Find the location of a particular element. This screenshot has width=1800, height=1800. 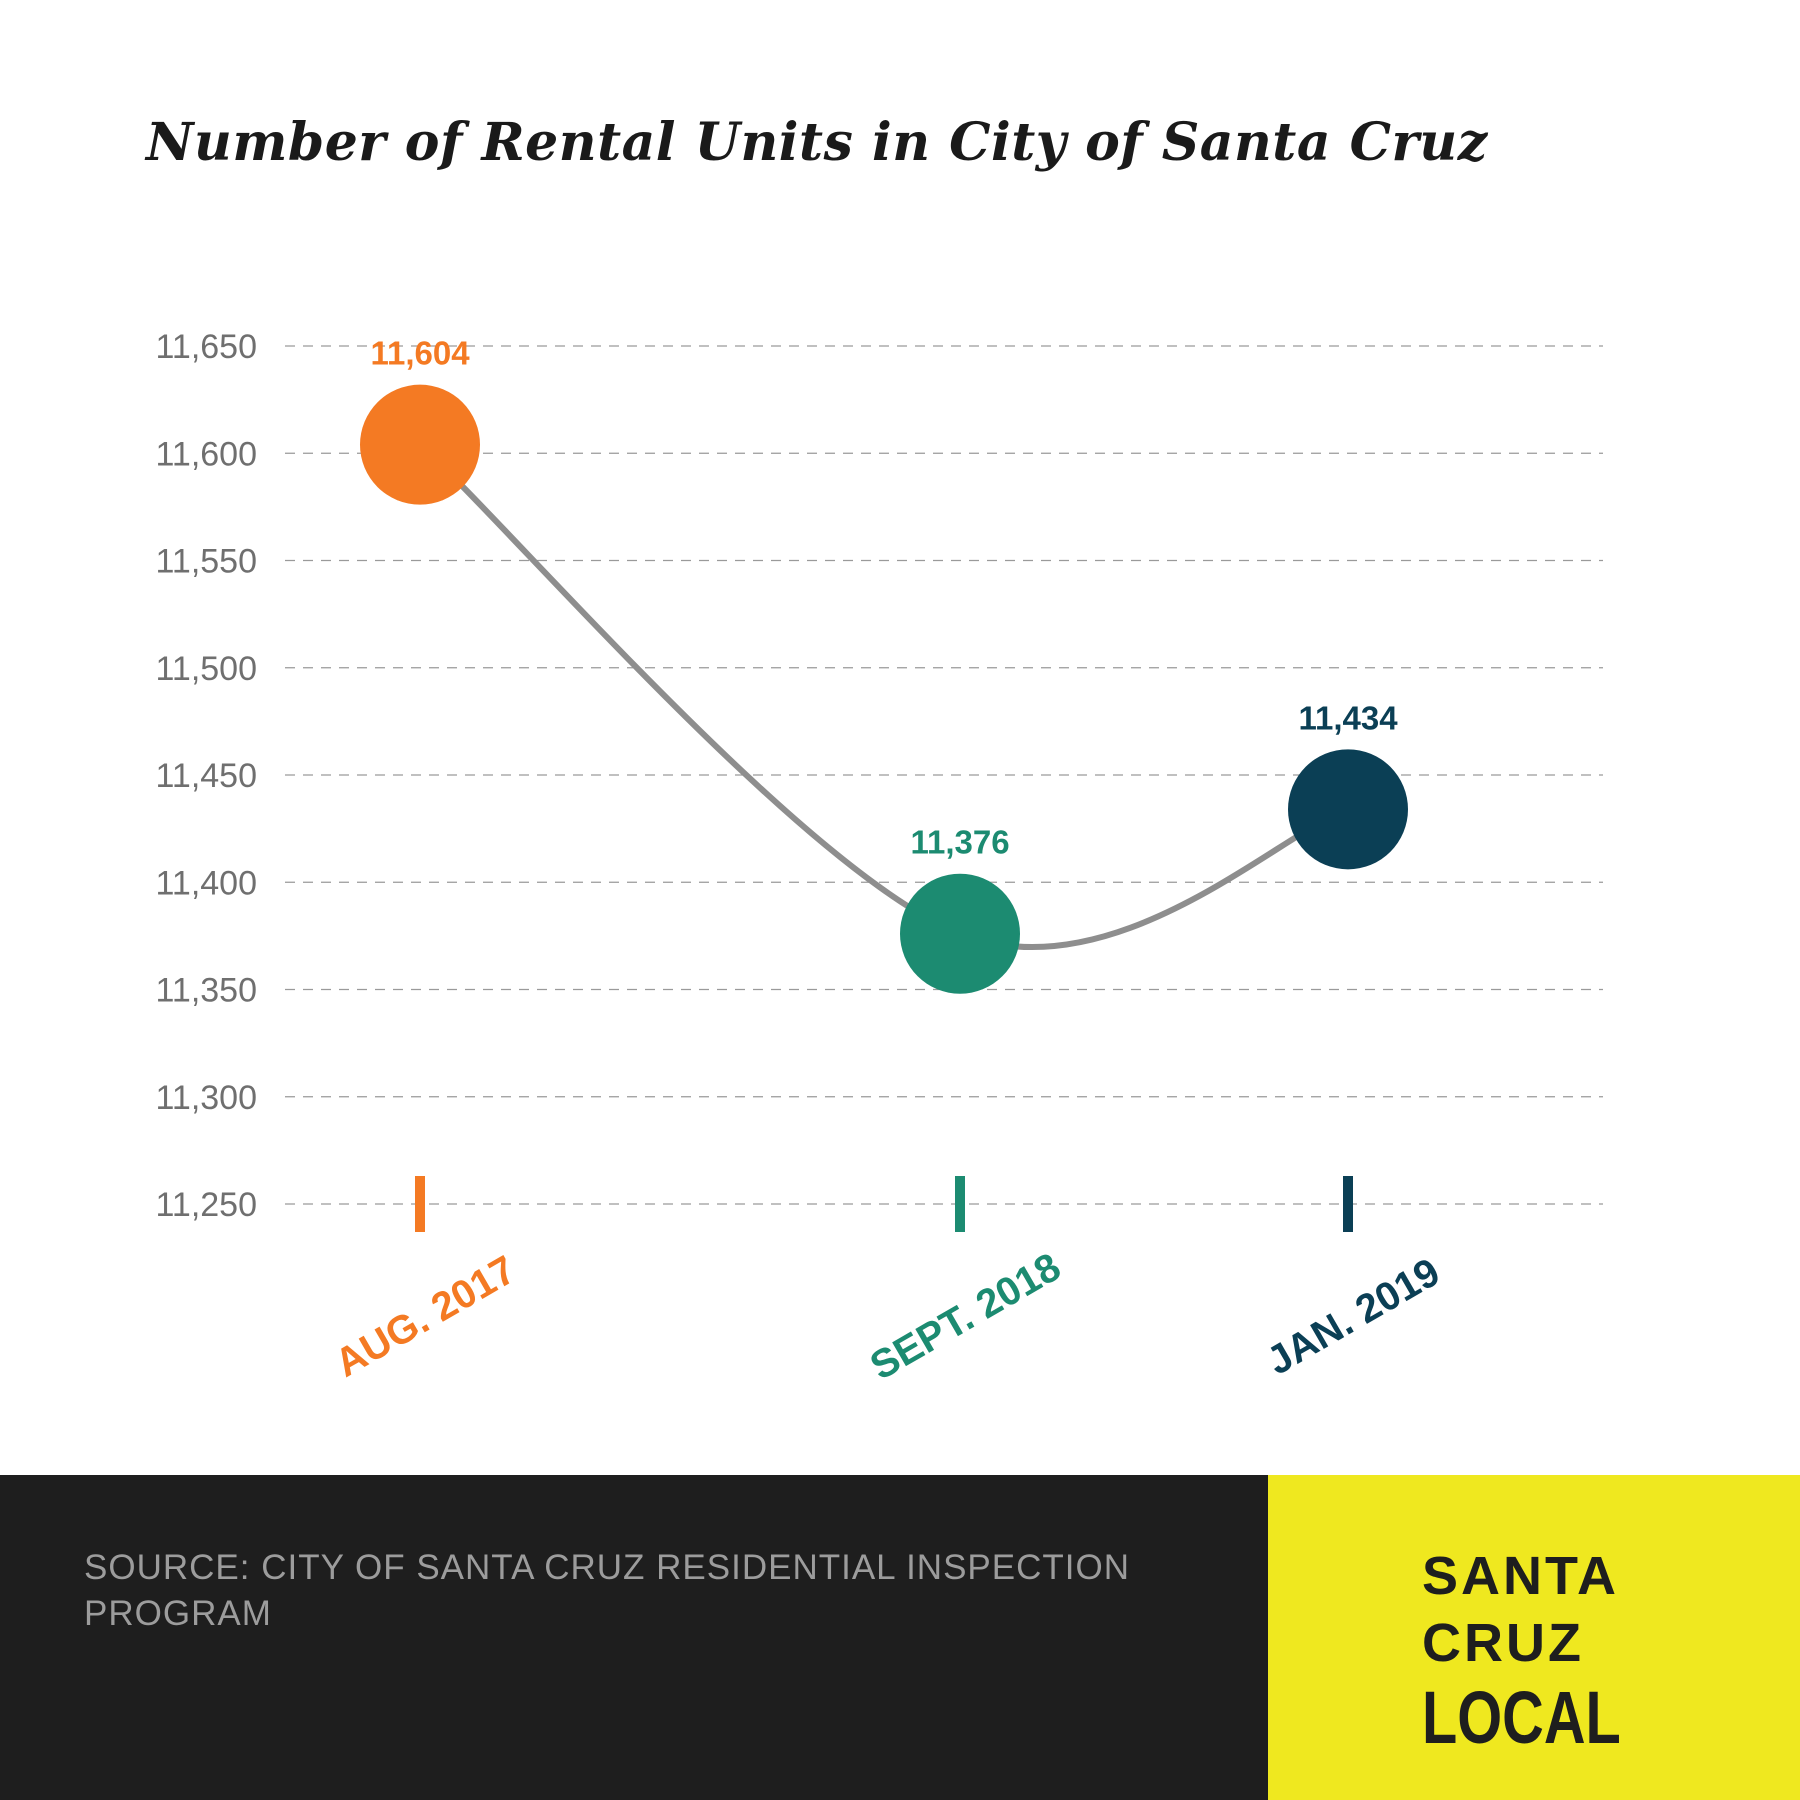

santa-cruz-local-logo: SANTA CRUZ LOCAL is located at coordinates (1534, 1637).